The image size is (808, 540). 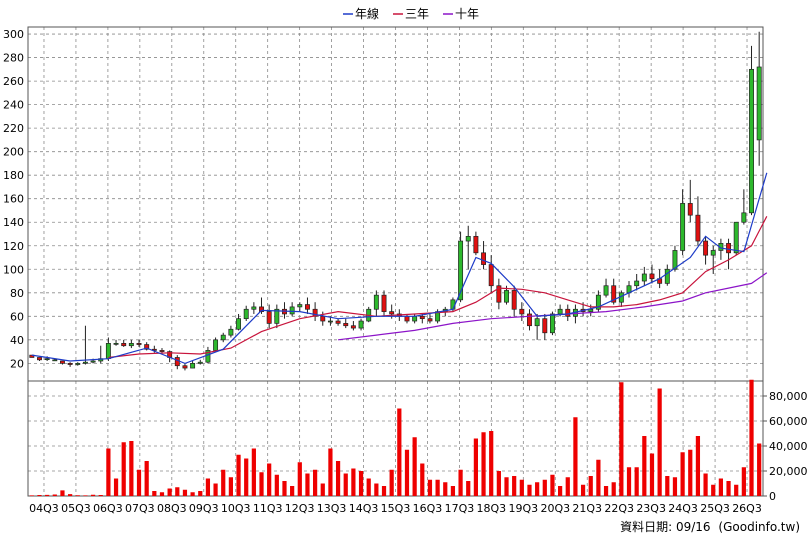 I want to click on price-tick-label: 160, so click(x=13, y=199).